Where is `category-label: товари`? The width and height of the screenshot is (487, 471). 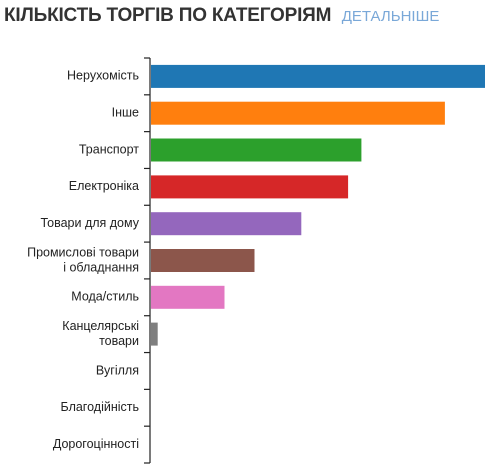 category-label: товари is located at coordinates (119, 341).